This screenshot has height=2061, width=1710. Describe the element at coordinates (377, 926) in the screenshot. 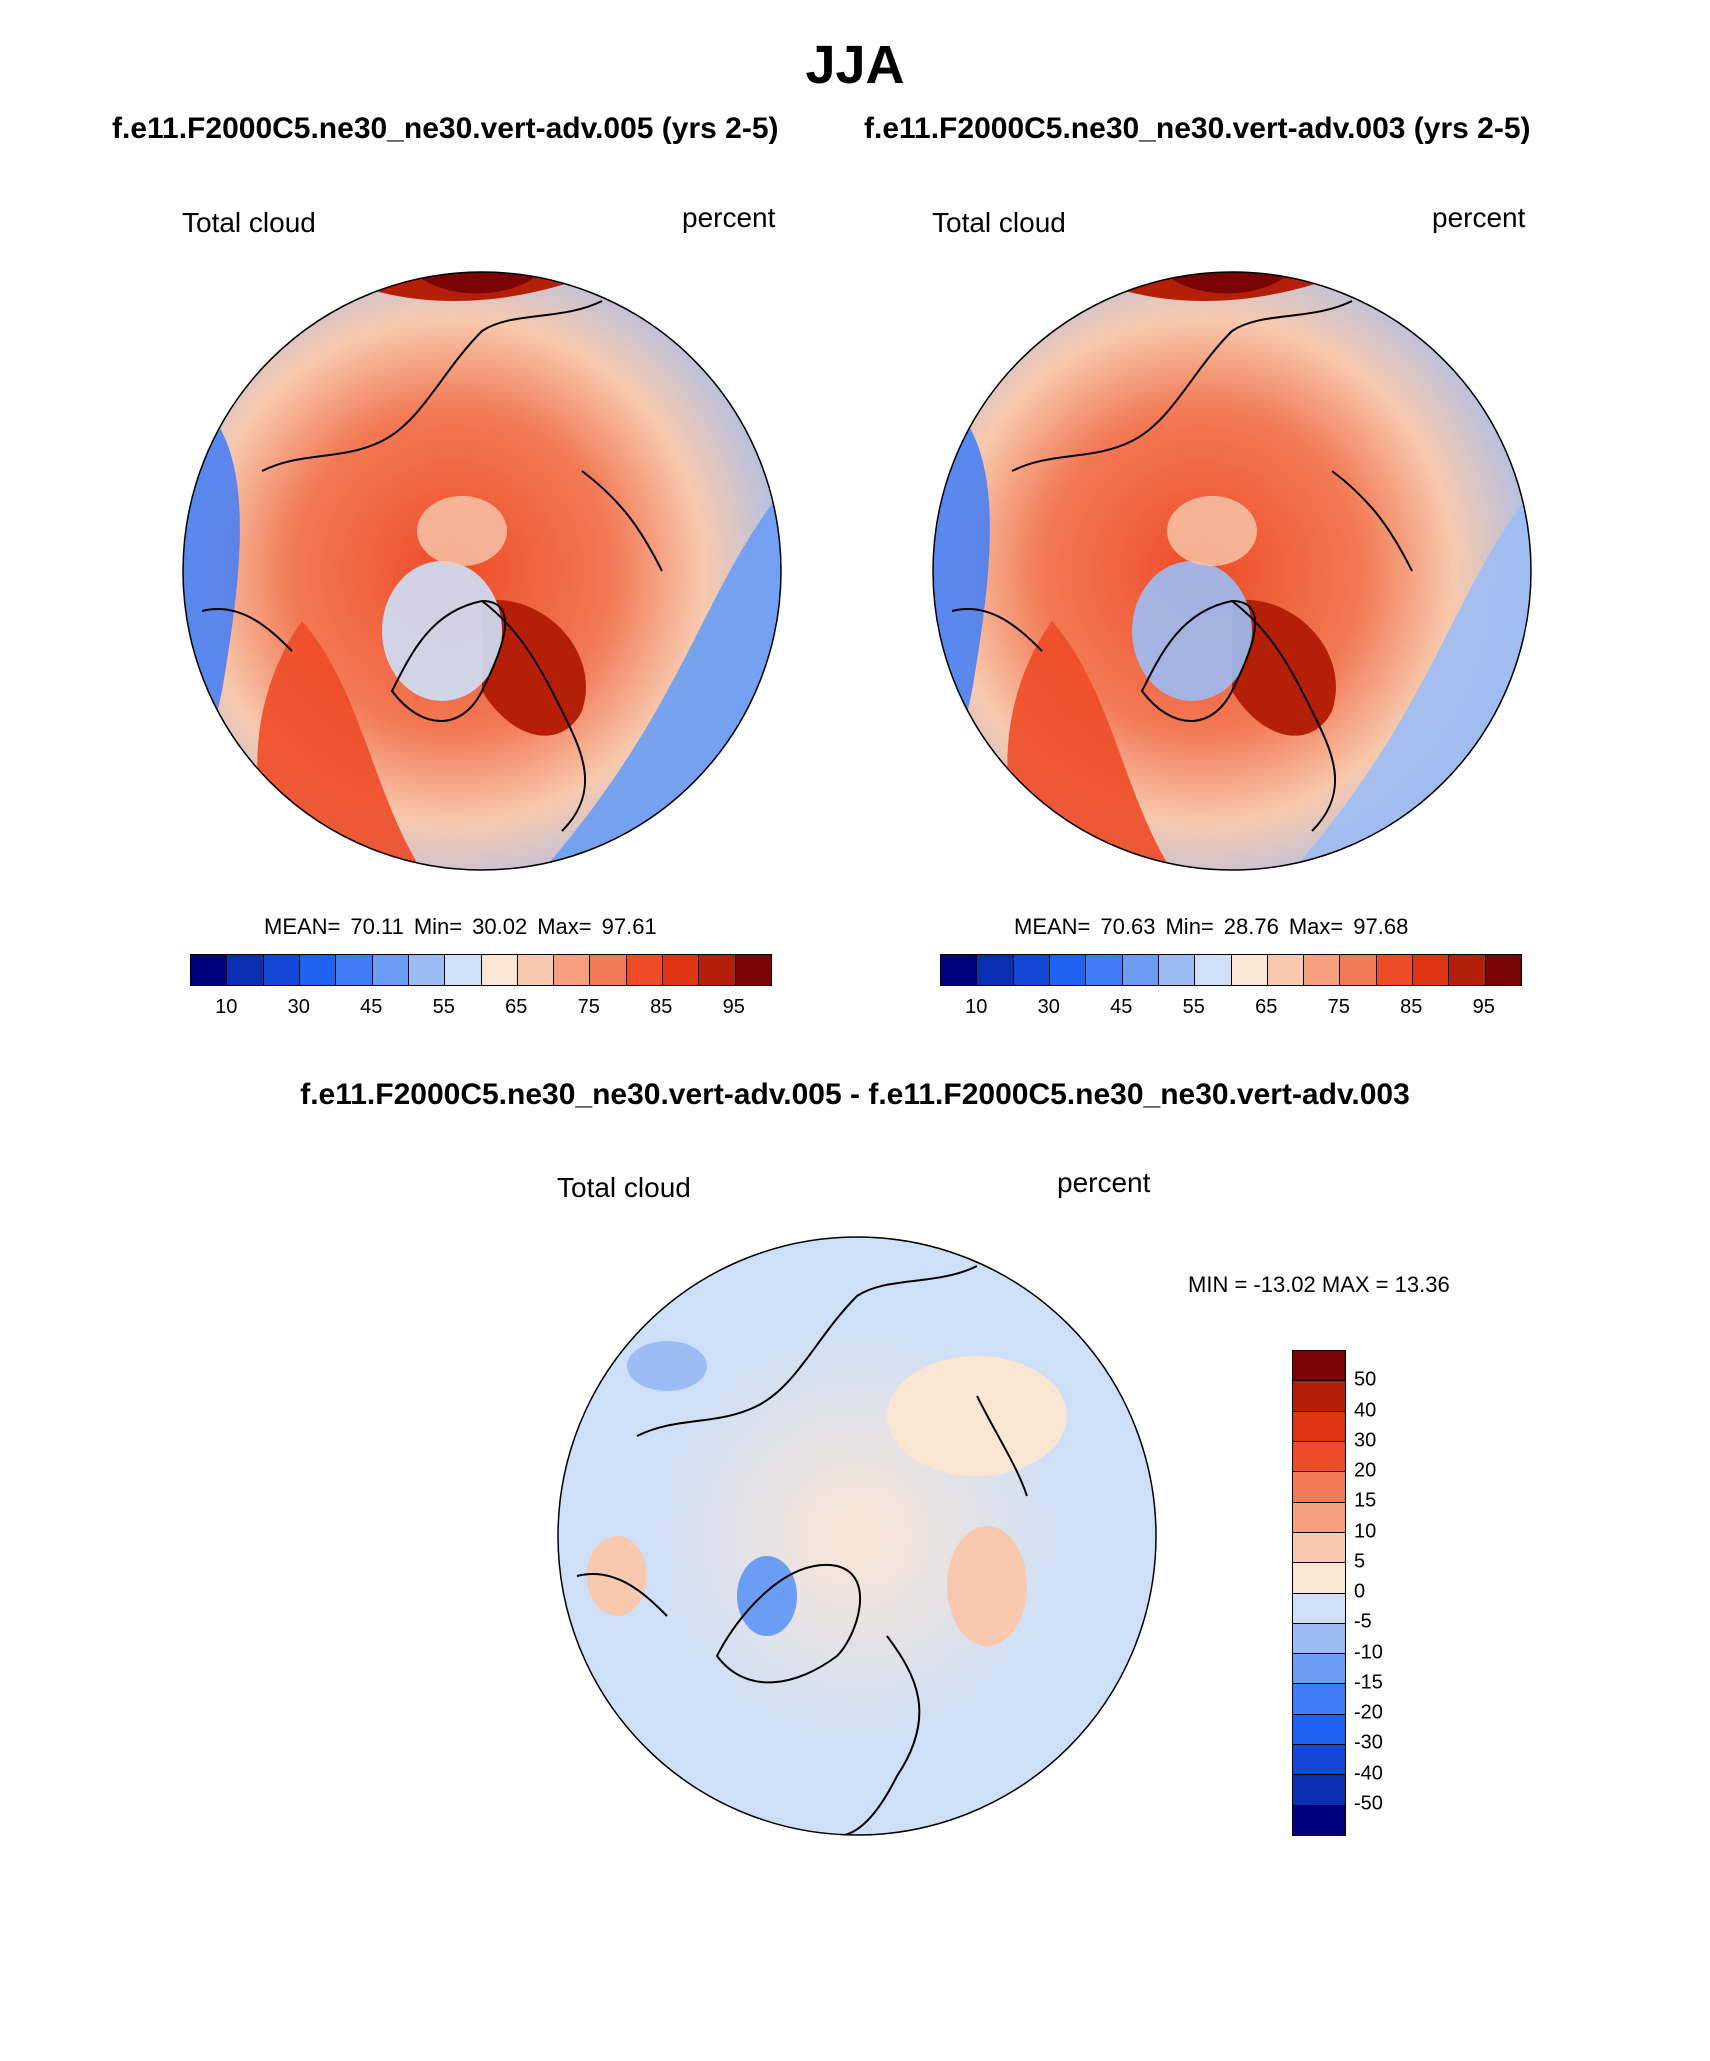

I see `case1-mean: 70.11` at that location.